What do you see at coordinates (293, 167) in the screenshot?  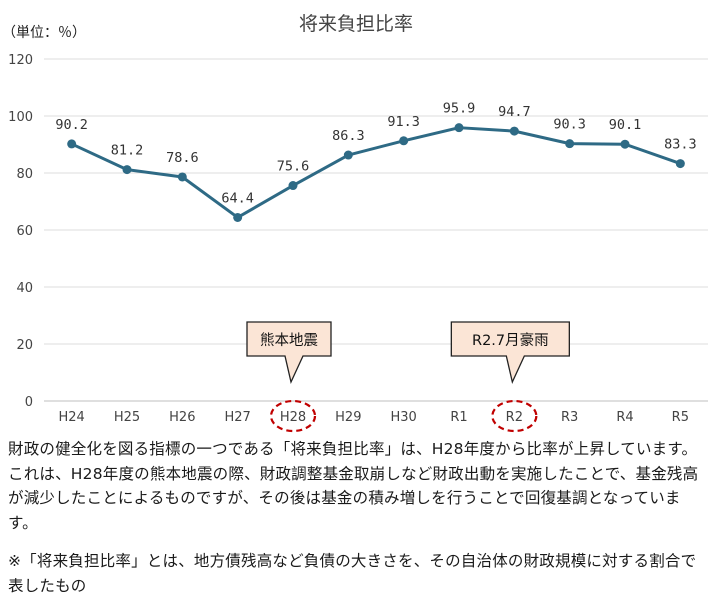 I see `data-label: 75.6` at bounding box center [293, 167].